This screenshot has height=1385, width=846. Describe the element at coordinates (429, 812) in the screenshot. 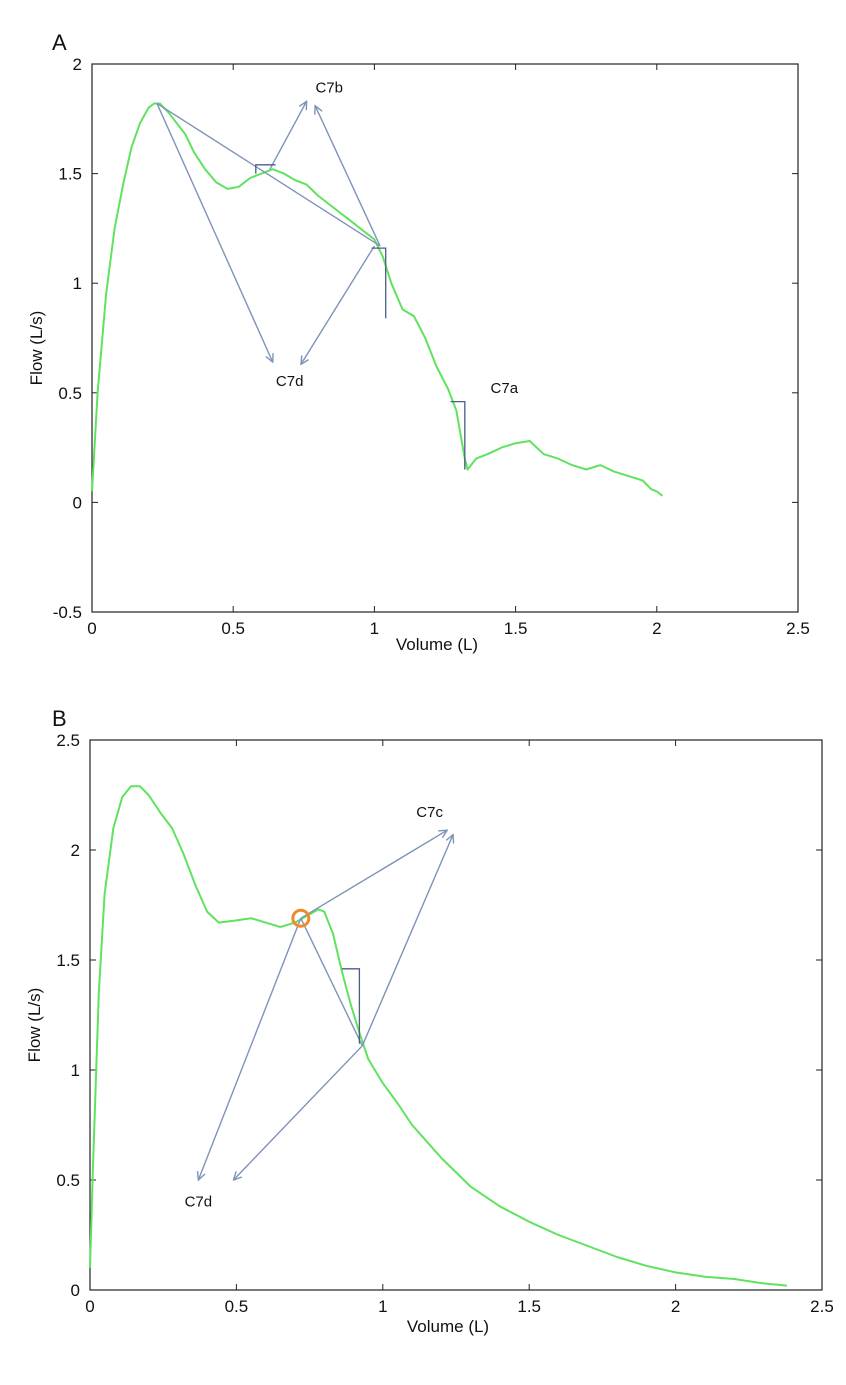

I see `annotation-c7c: C7c` at that location.